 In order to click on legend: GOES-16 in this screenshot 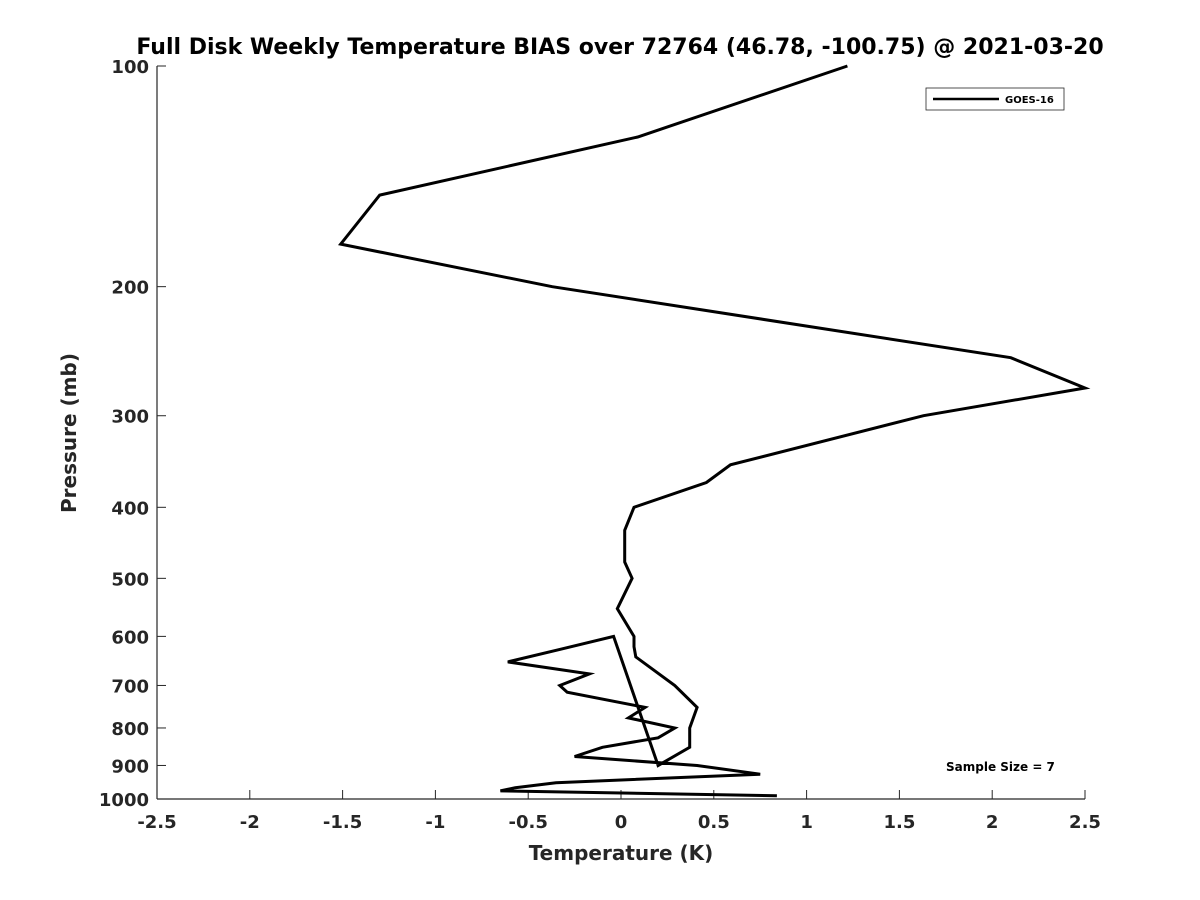, I will do `click(995, 99)`.